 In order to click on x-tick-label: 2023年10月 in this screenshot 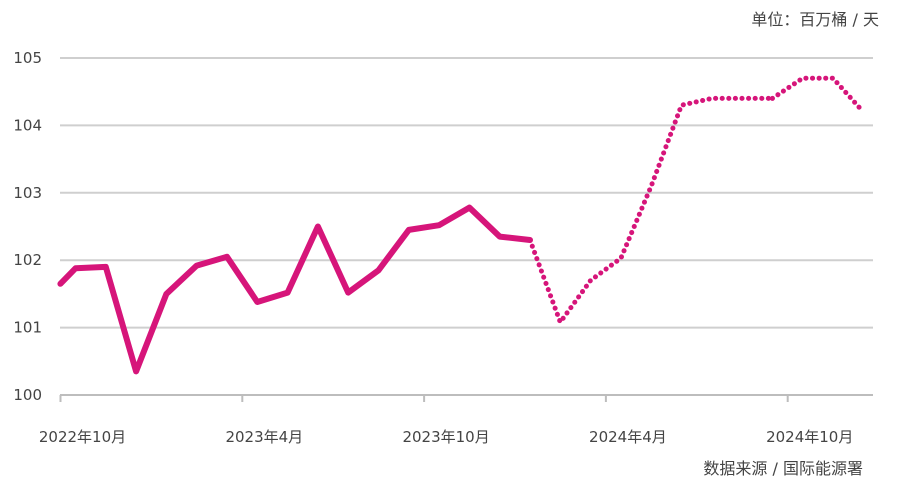, I will do `click(445, 437)`.